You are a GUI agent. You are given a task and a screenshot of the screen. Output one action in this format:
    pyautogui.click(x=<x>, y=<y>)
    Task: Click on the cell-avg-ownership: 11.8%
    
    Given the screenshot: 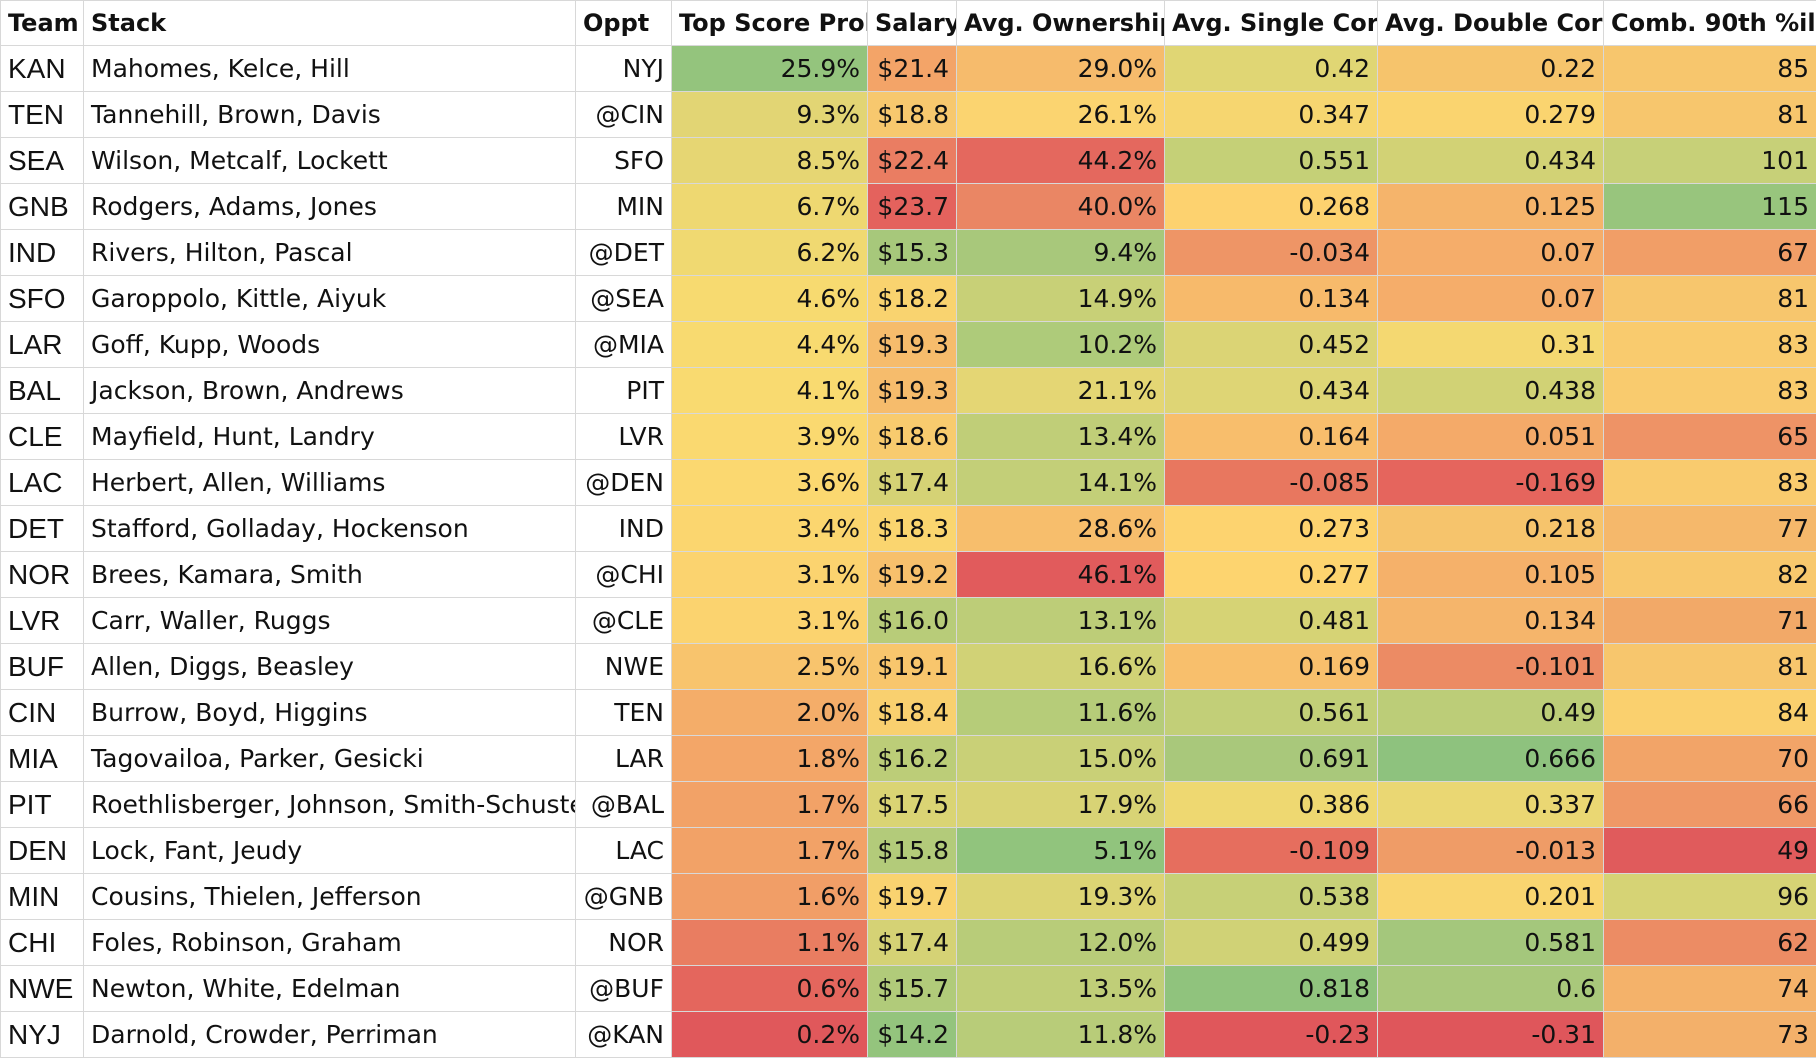 What is the action you would take?
    pyautogui.click(x=1061, y=1035)
    